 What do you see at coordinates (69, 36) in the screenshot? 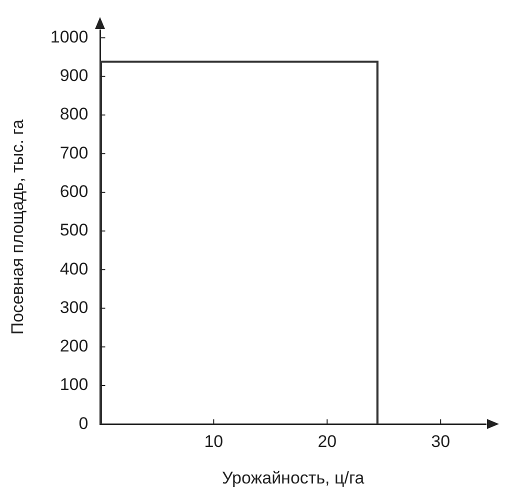
I see `y-tick-label: 1000` at bounding box center [69, 36].